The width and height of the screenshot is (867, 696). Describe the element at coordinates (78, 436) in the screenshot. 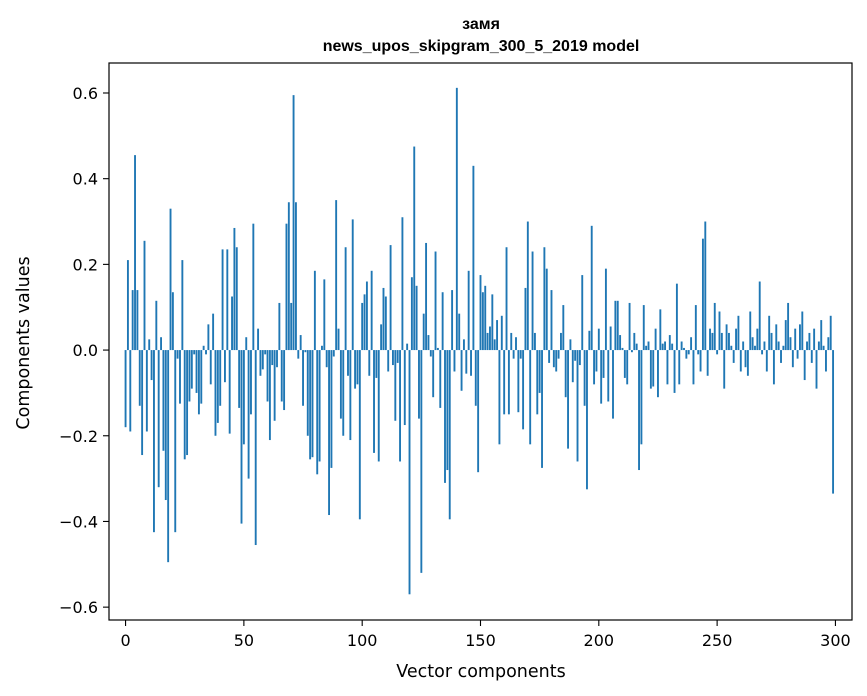

I see `y-tick-label: −0.2` at that location.